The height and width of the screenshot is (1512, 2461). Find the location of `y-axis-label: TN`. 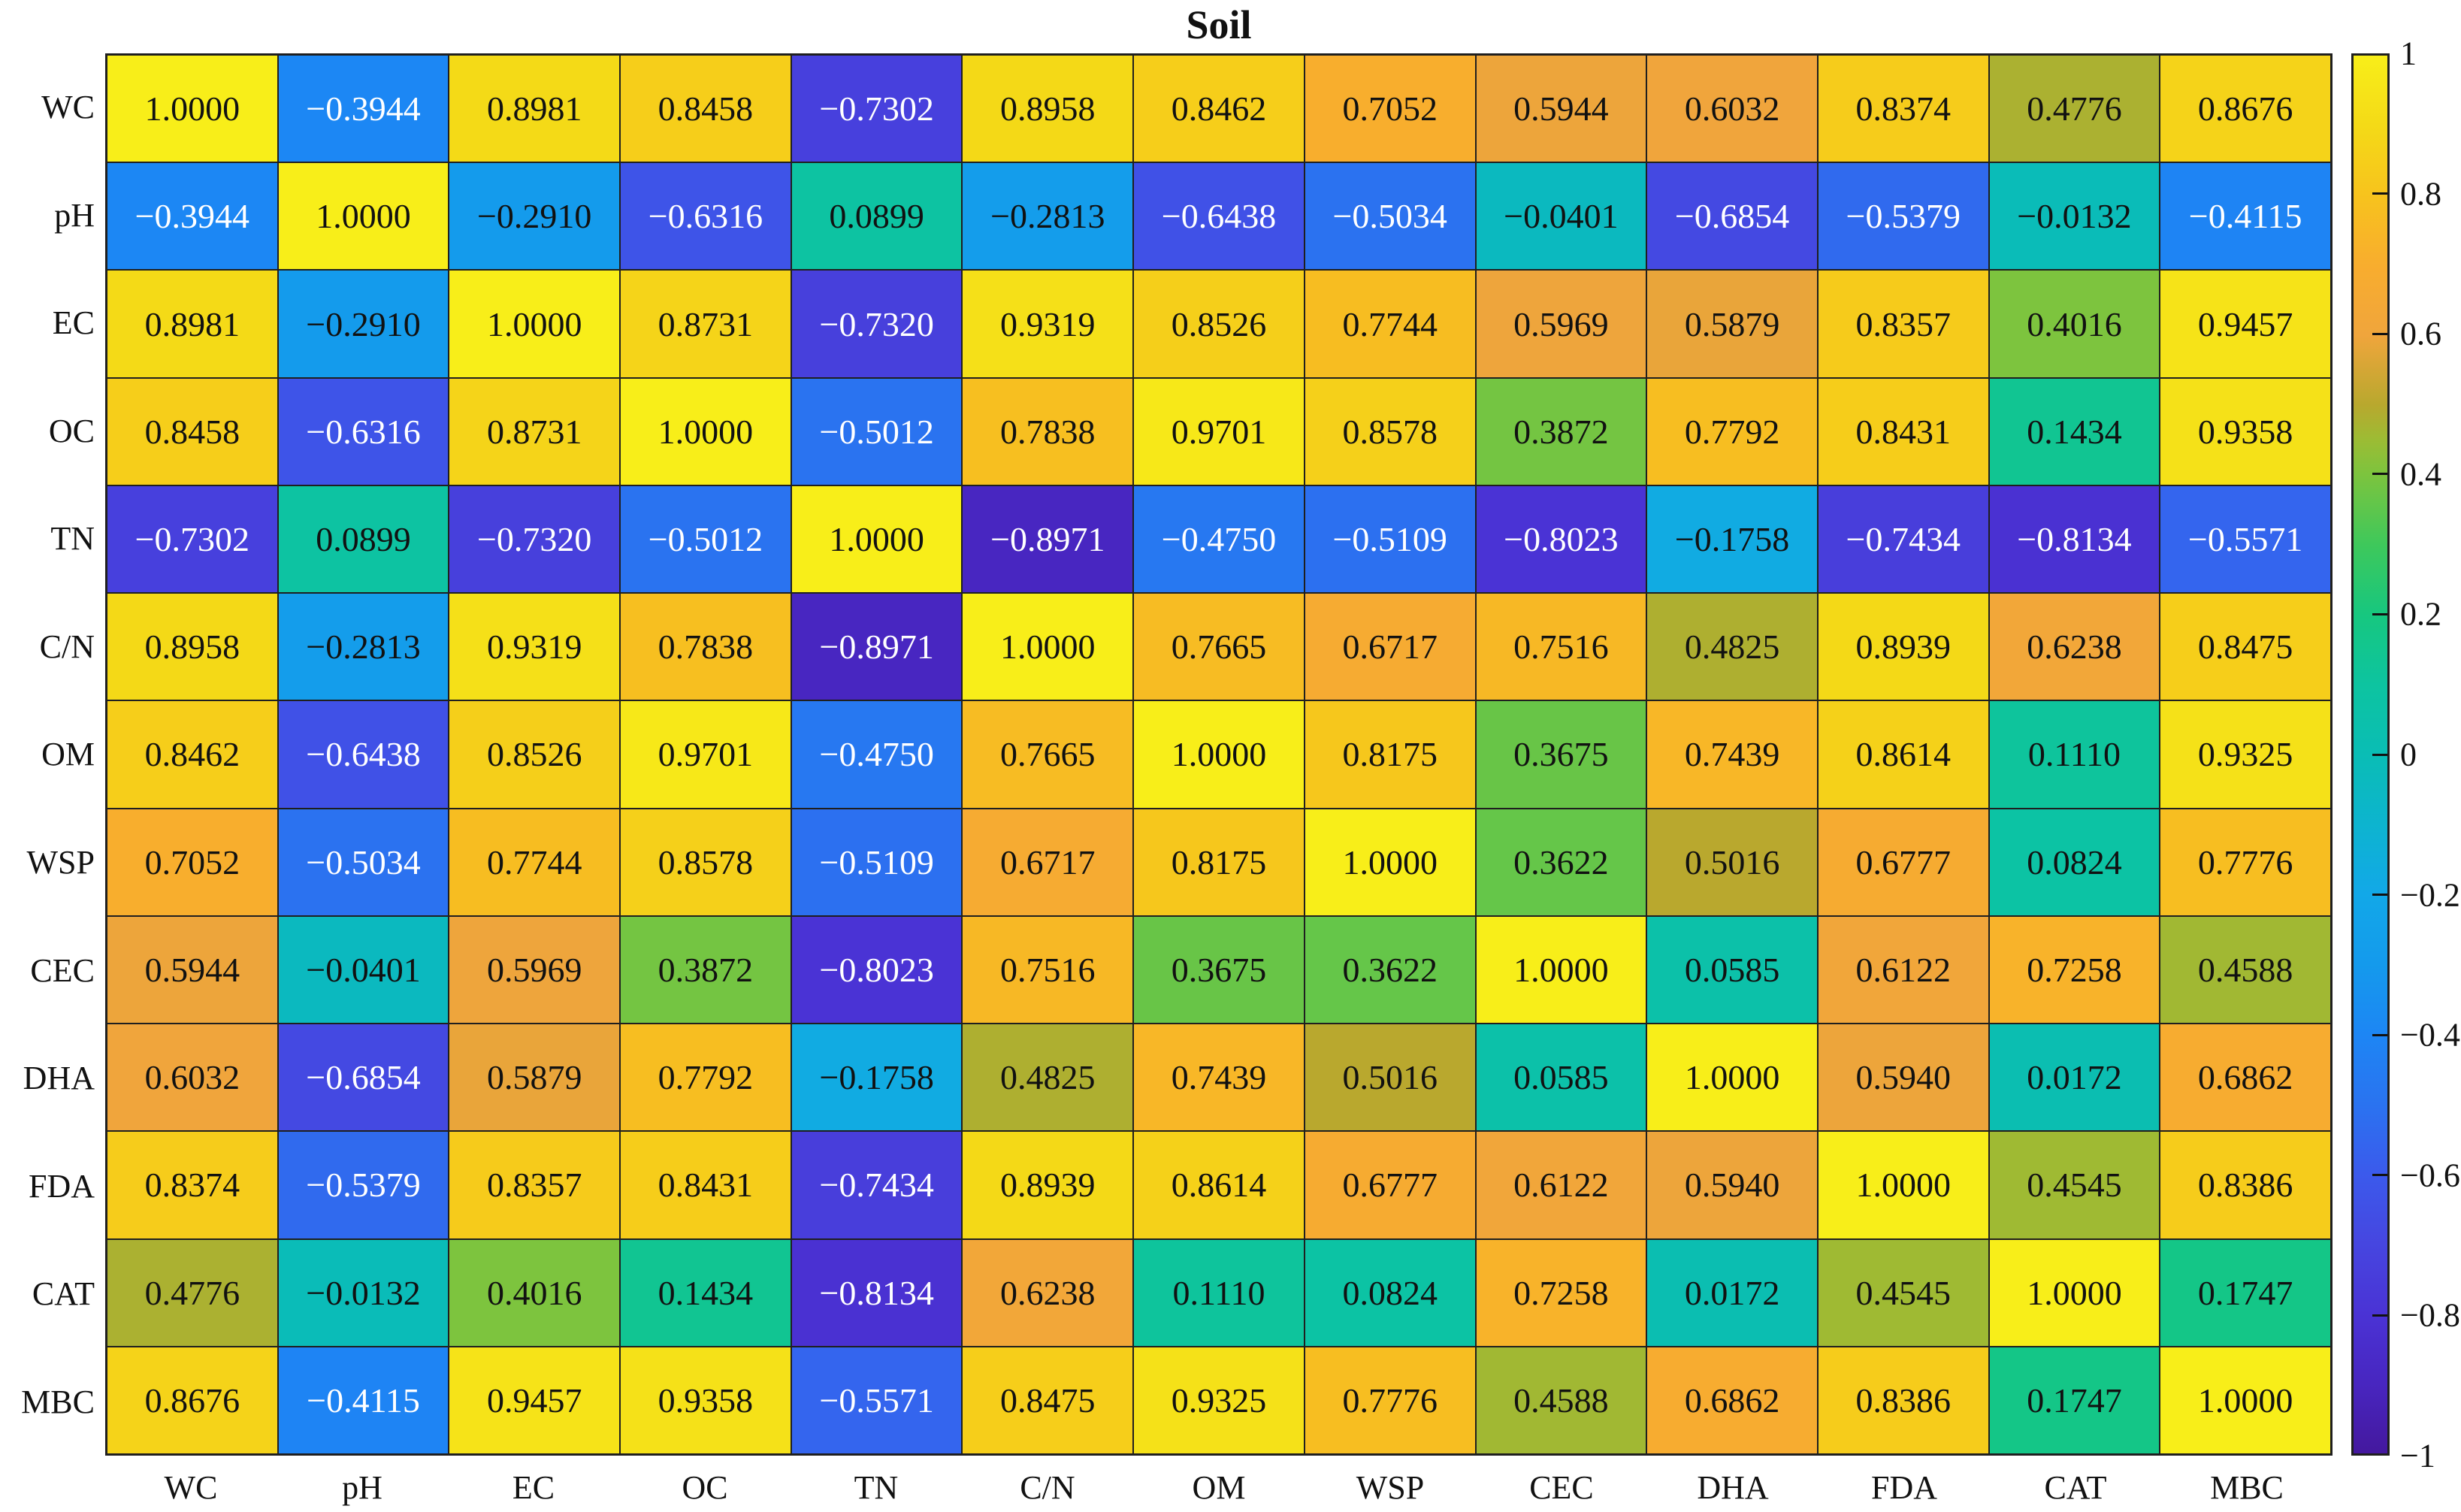

y-axis-label: TN is located at coordinates (72, 539).